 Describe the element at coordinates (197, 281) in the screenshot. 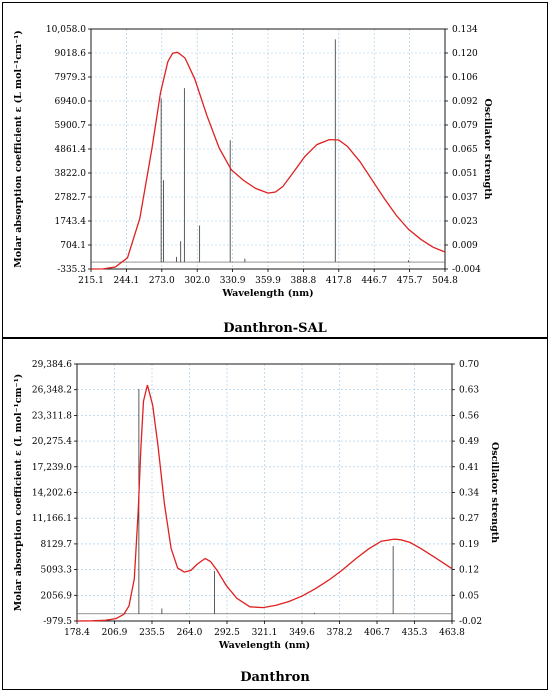

I see `x-tick-label: 302.0` at that location.